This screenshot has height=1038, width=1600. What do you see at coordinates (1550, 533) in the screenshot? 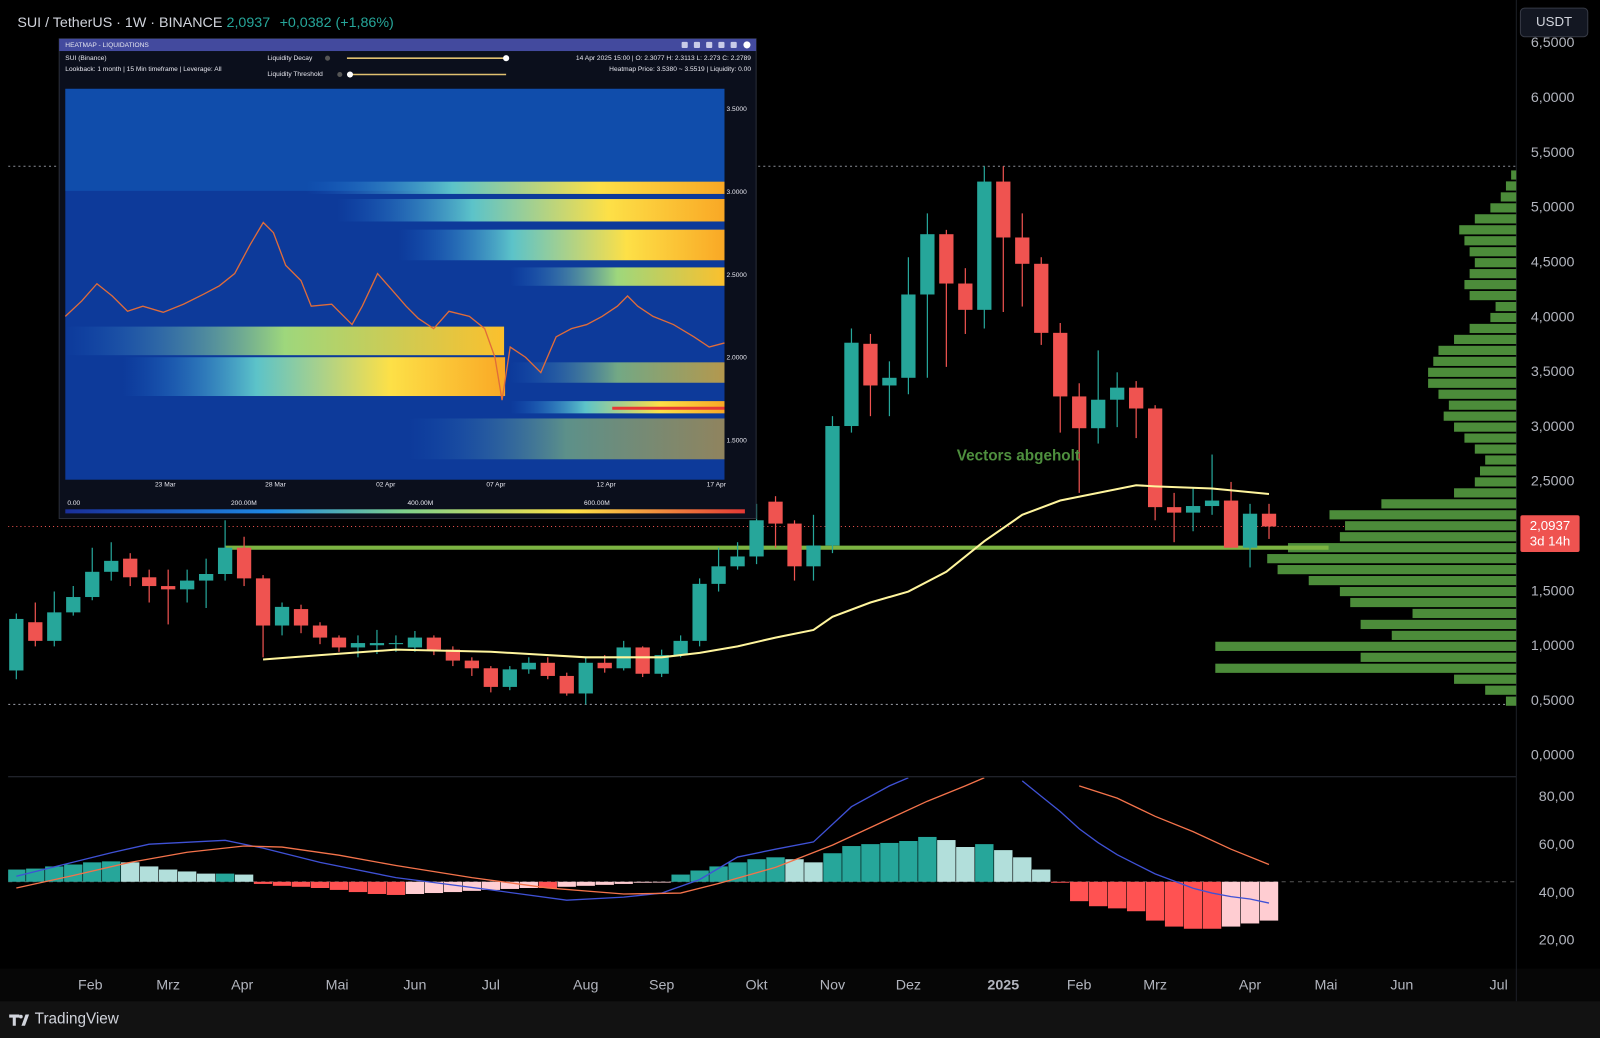
I see `price-tag` at bounding box center [1550, 533].